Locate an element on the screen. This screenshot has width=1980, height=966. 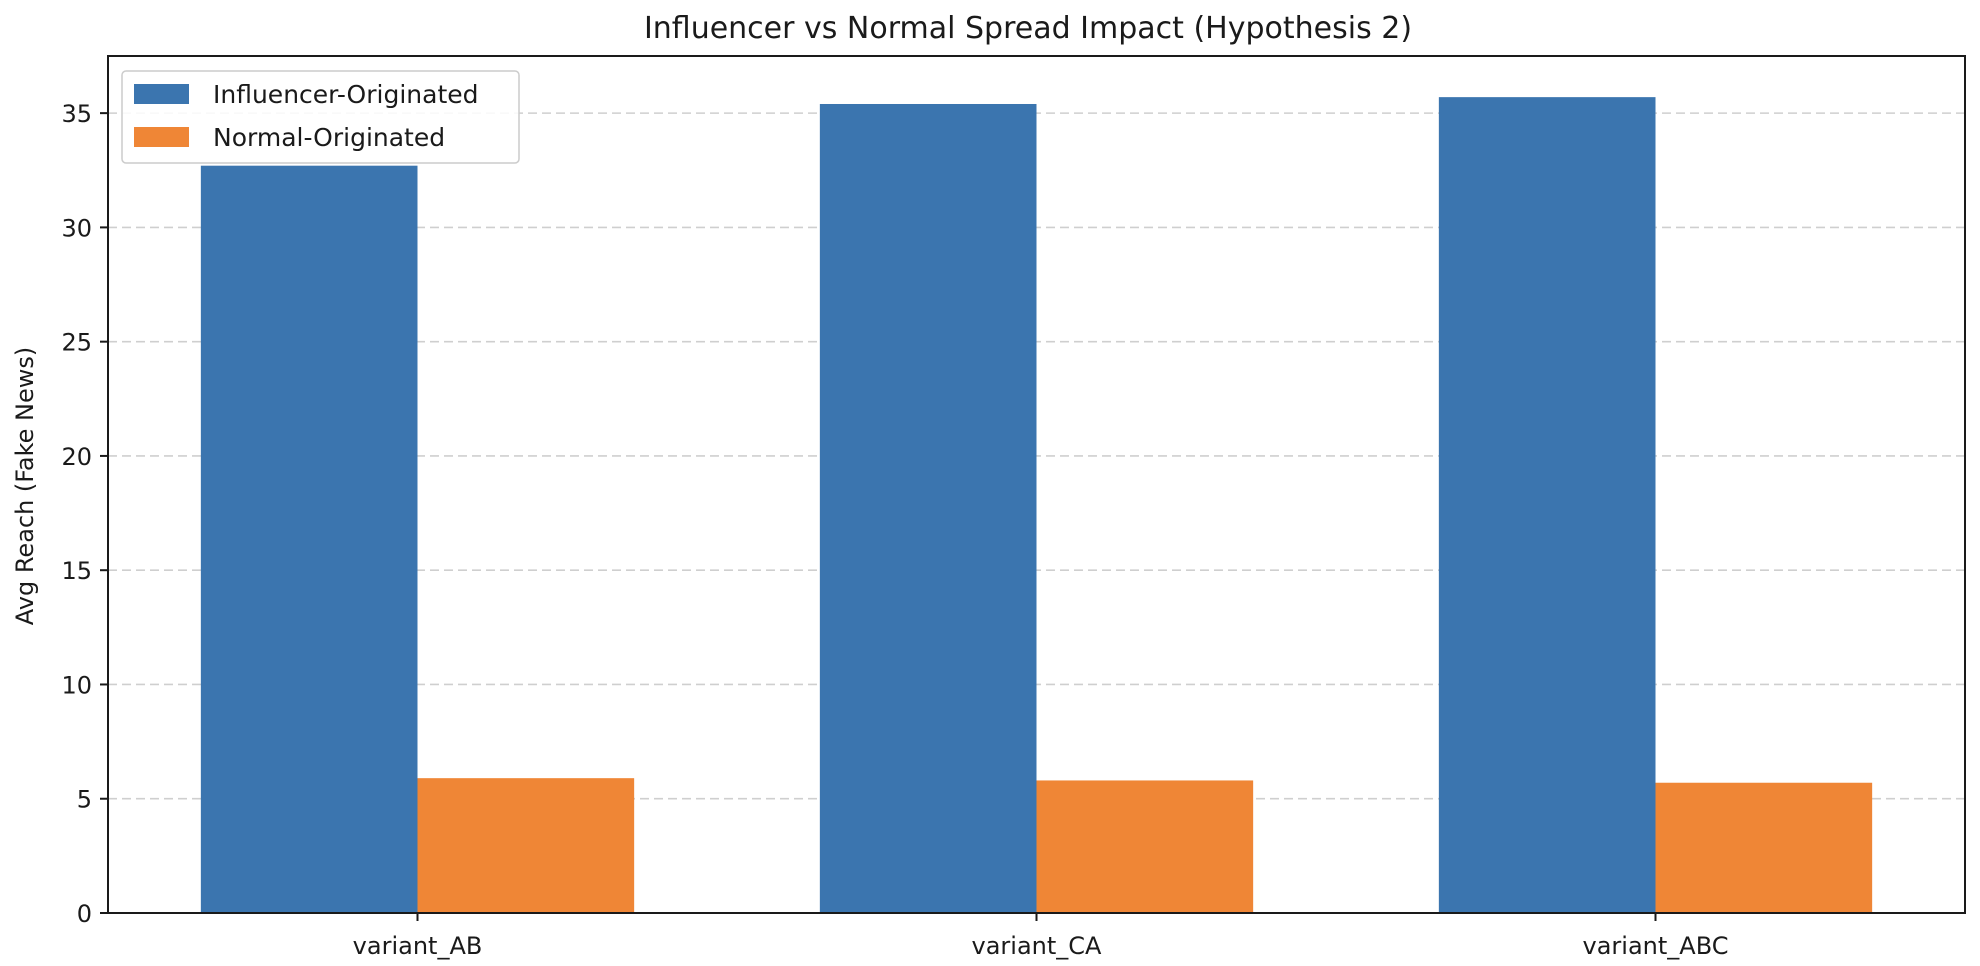
y-tick-label: 35 is located at coordinates (76, 114).